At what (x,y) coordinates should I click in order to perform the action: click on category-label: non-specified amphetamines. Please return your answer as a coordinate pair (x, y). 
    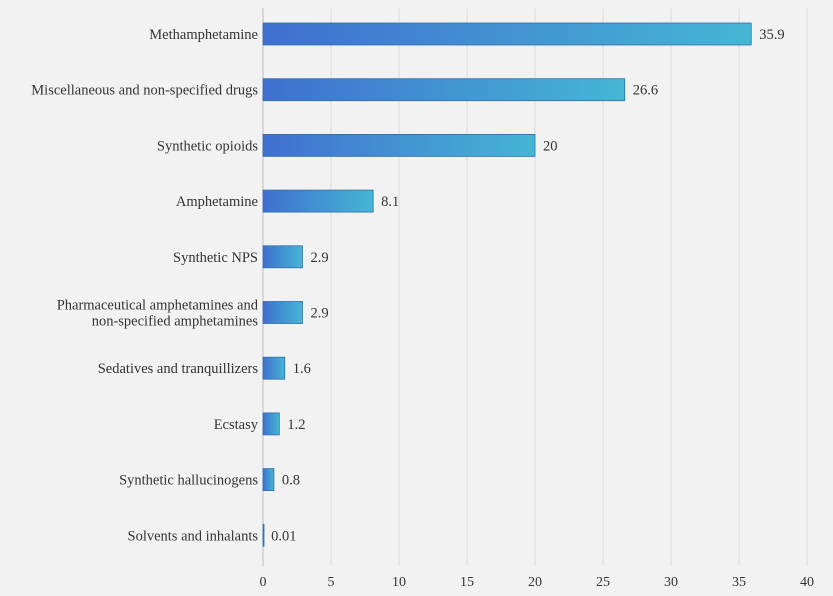
    Looking at the image, I should click on (175, 322).